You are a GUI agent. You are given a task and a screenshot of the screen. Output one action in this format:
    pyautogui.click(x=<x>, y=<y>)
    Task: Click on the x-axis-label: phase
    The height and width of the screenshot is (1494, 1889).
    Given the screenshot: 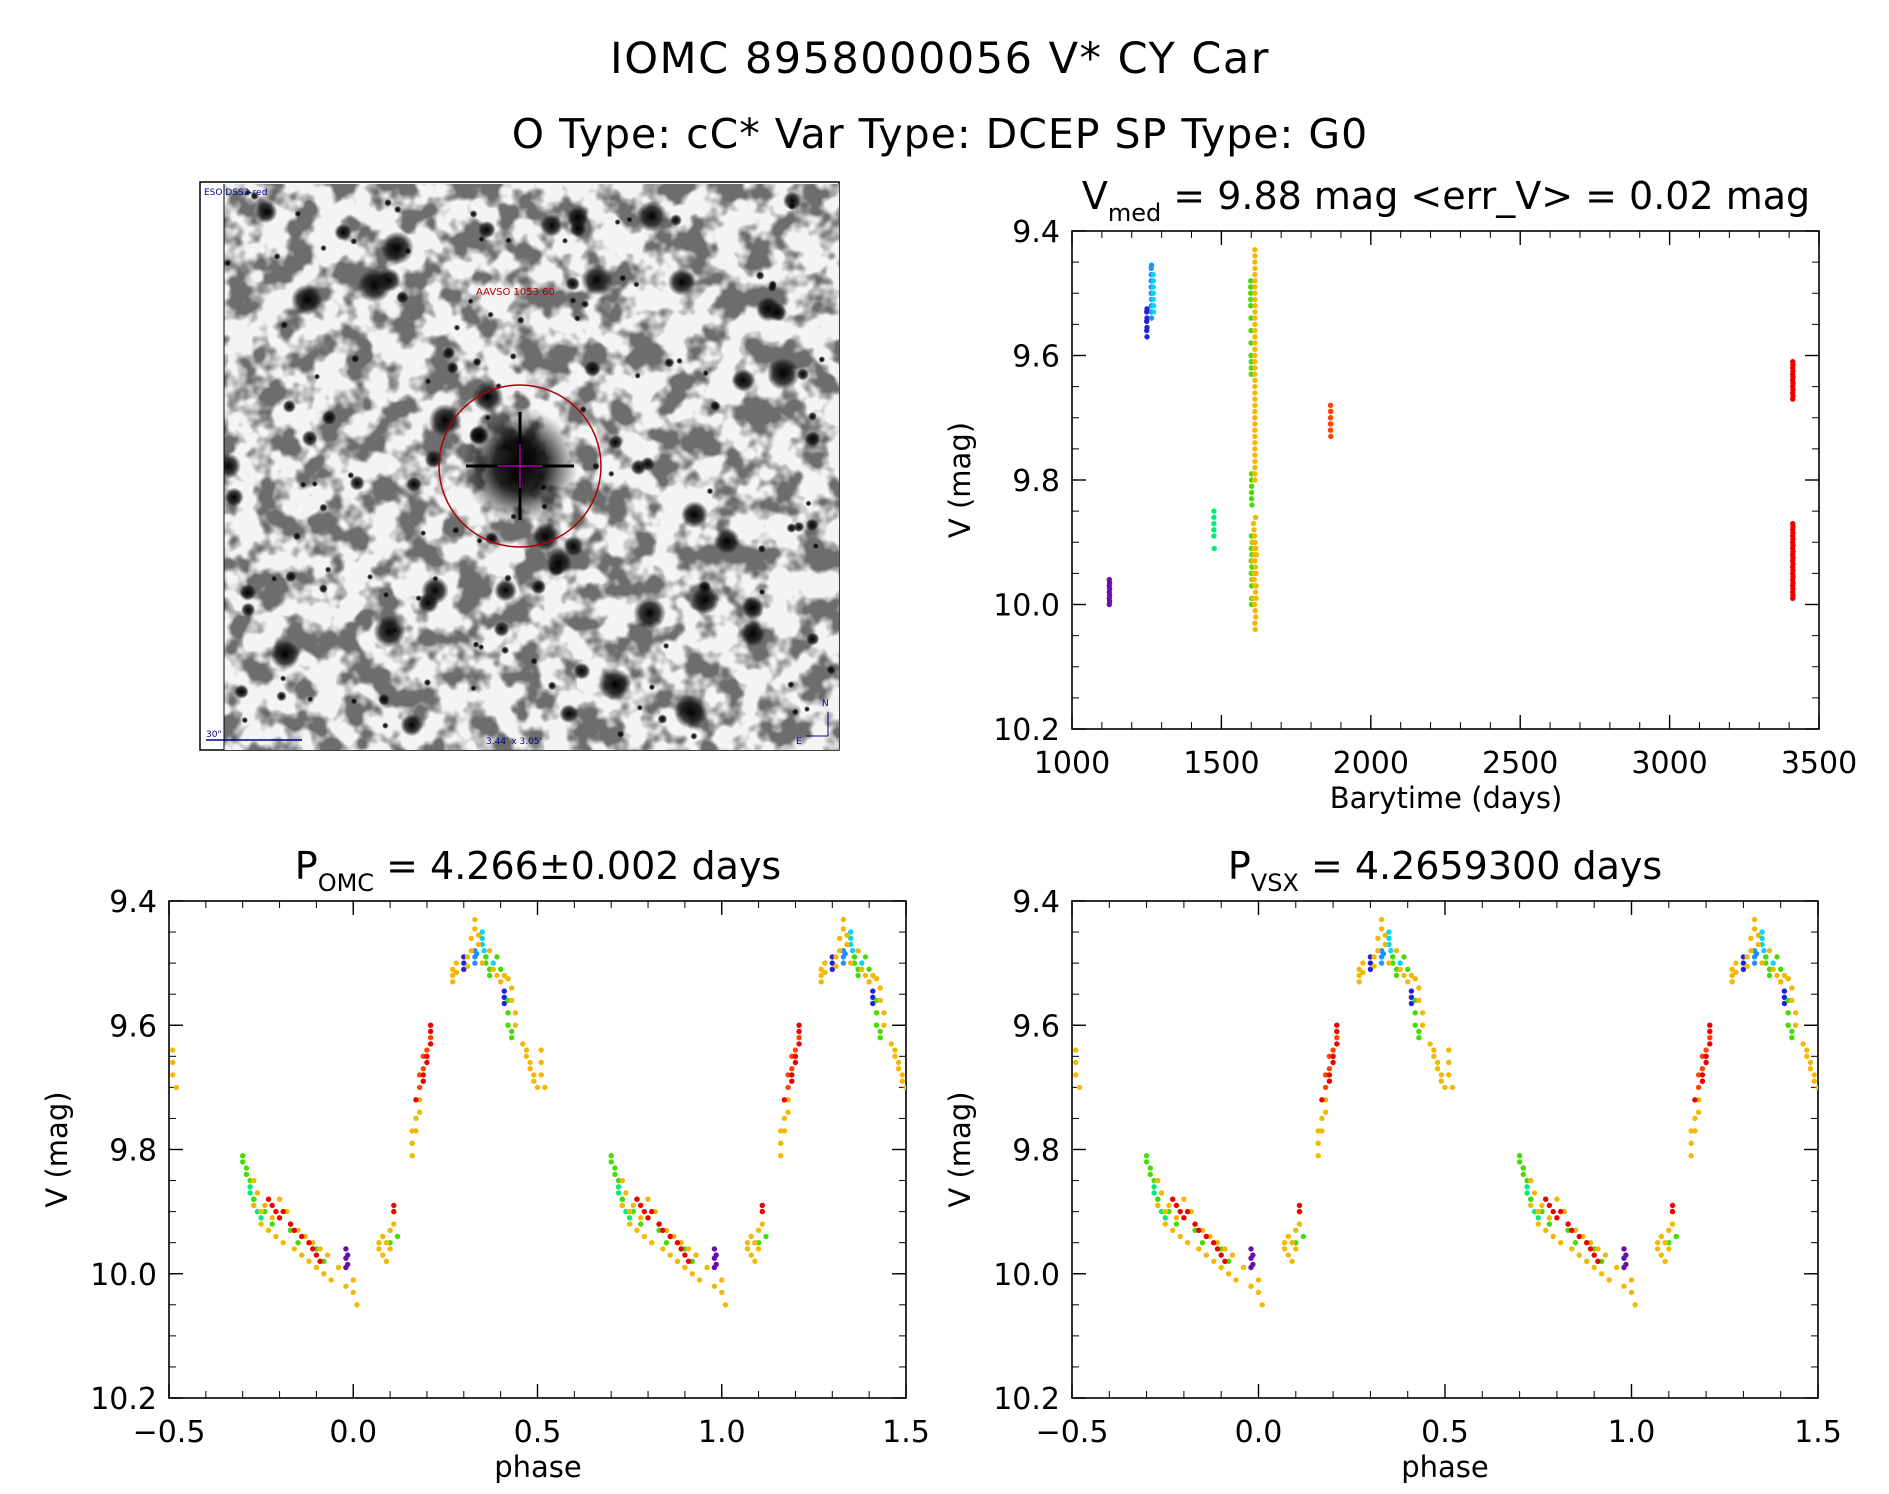 What is the action you would take?
    pyautogui.click(x=1445, y=1467)
    